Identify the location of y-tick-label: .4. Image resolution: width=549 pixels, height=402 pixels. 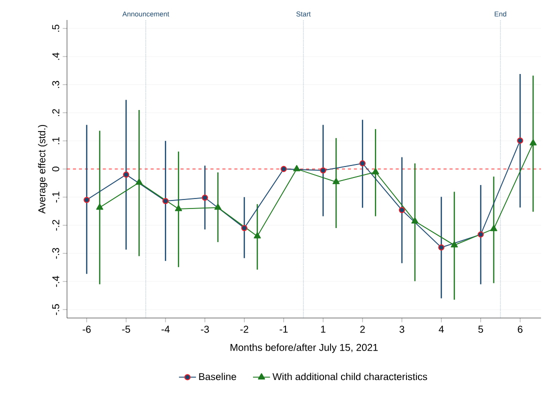
(56, 56).